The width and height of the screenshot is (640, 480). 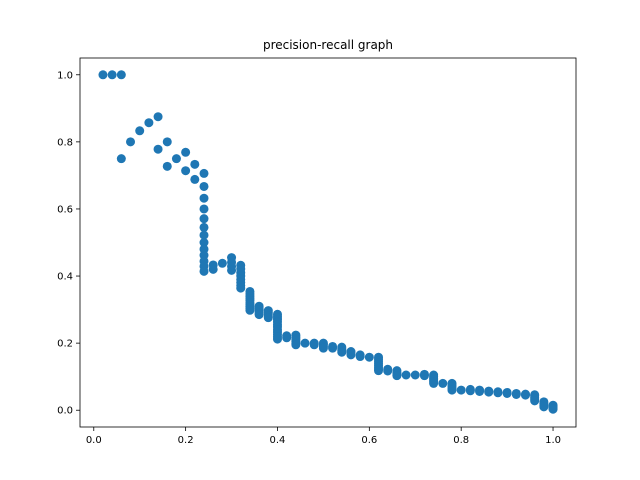 I want to click on y-axis-ticks: 0.0 0.2 0.4 0.6 0.8 1.0, so click(x=68, y=243).